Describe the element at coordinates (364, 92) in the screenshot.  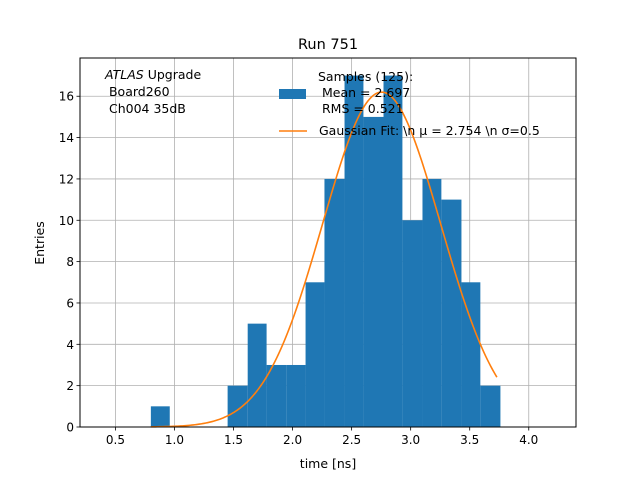
I see `legend-hist-line-2: Mean = 2.697` at that location.